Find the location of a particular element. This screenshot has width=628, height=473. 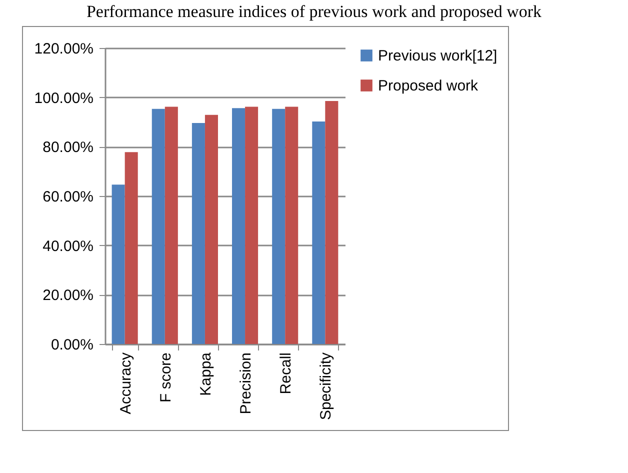

y-tick-label: 60.00% is located at coordinates (68, 197).